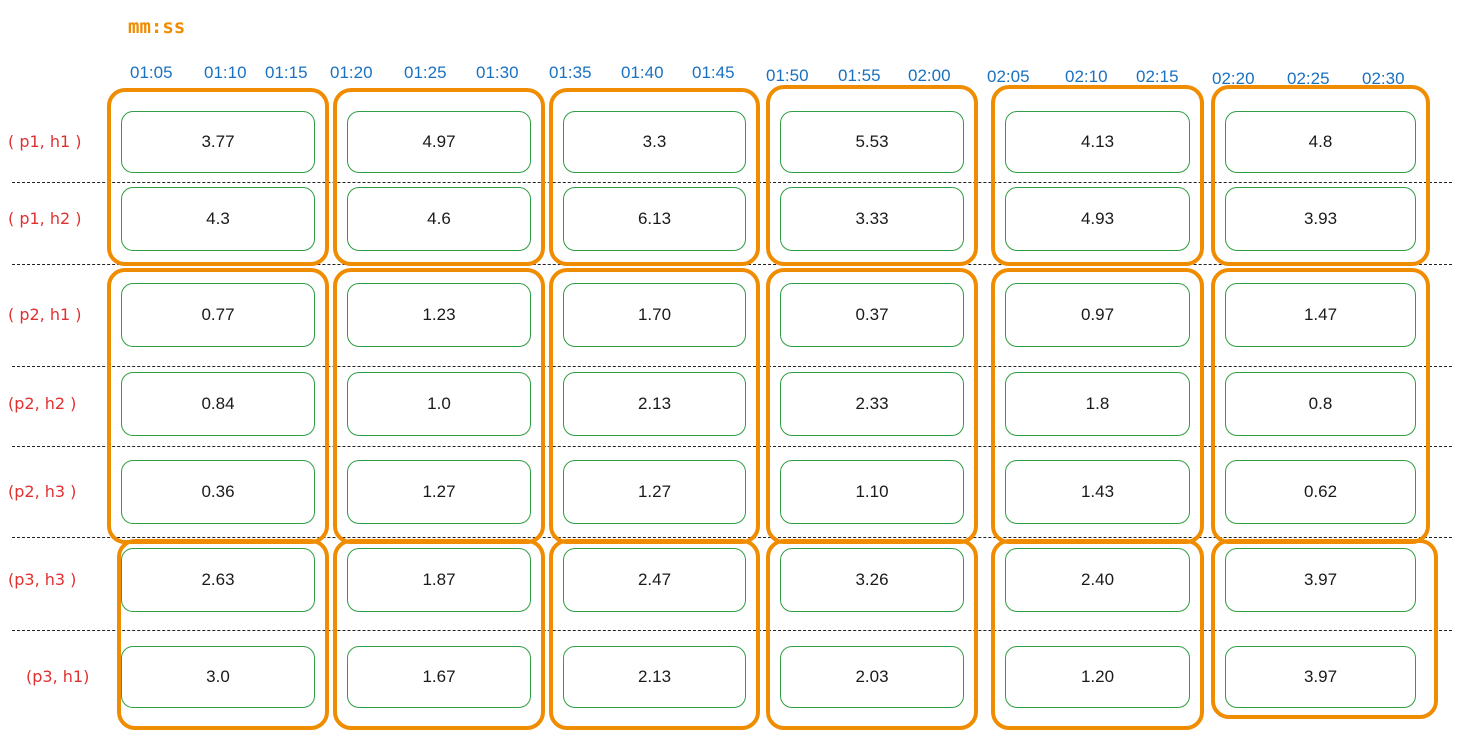  I want to click on time-tick: 01:25, so click(425, 72).